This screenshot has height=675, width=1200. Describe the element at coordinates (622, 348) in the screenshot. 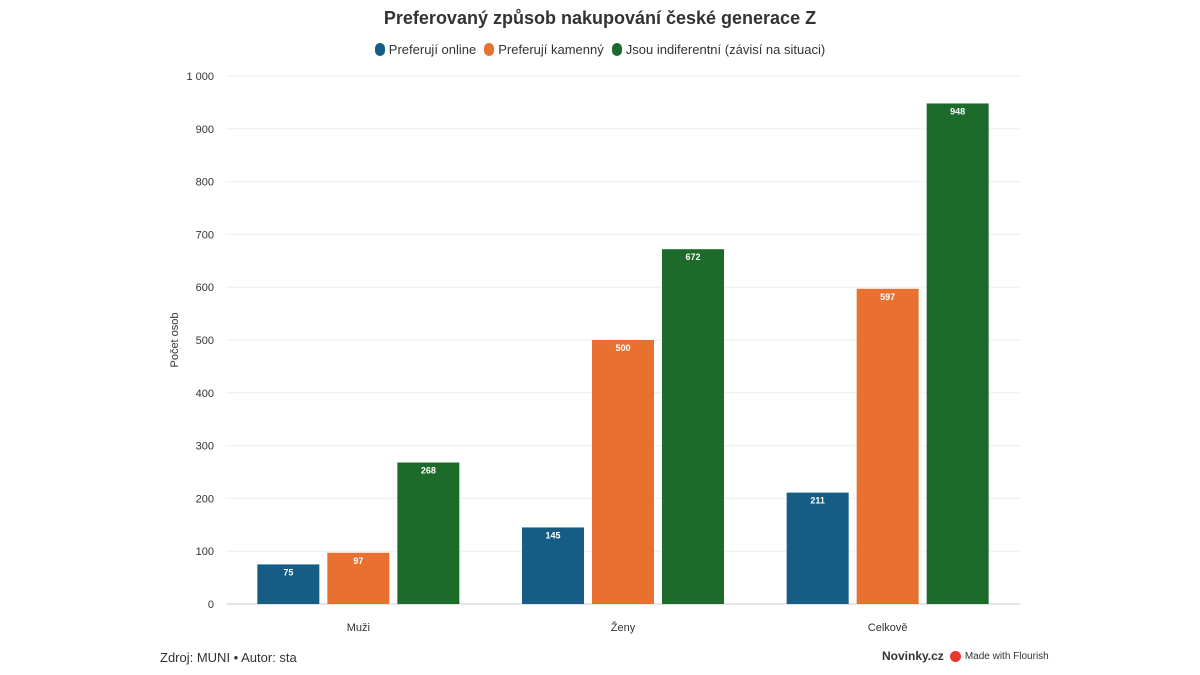

I see `data-label: 500` at that location.